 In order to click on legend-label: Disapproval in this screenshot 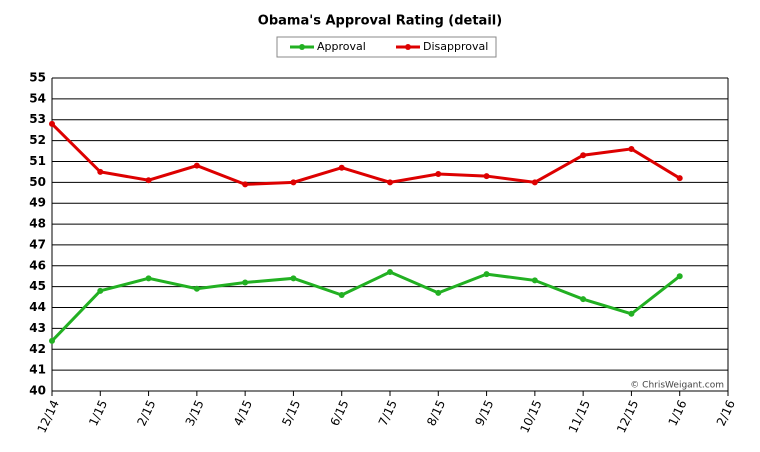, I will do `click(455, 46)`.